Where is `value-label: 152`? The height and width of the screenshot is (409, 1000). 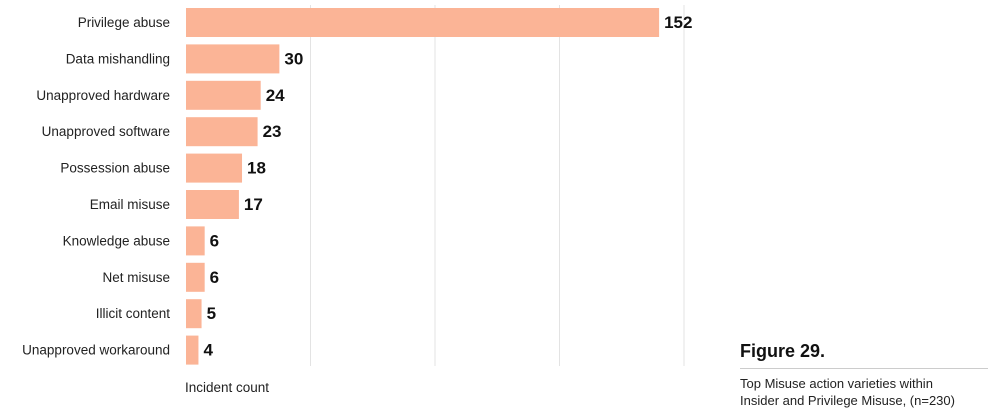
value-label: 152 is located at coordinates (678, 22).